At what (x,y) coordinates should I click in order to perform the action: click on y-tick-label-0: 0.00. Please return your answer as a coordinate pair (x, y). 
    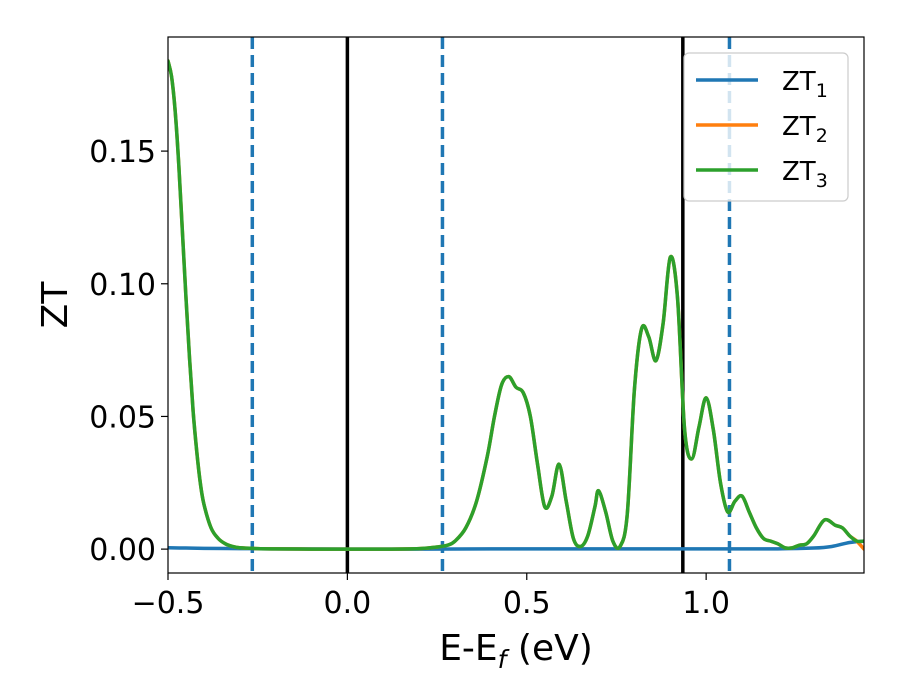
    Looking at the image, I should click on (122, 550).